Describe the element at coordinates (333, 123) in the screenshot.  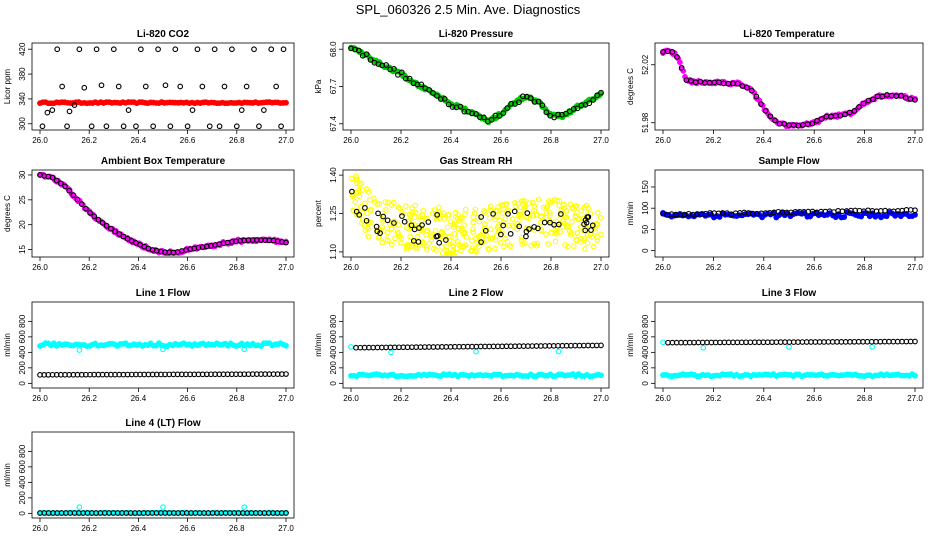
I see `y-tick-label: 67.4` at that location.